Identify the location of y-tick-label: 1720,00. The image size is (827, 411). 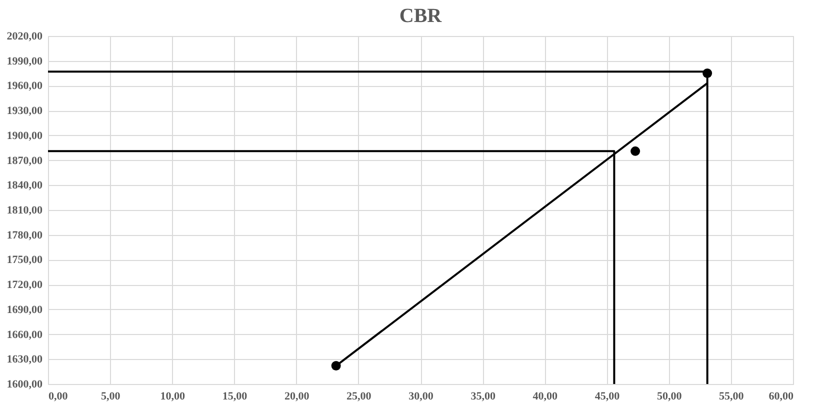
(24, 285).